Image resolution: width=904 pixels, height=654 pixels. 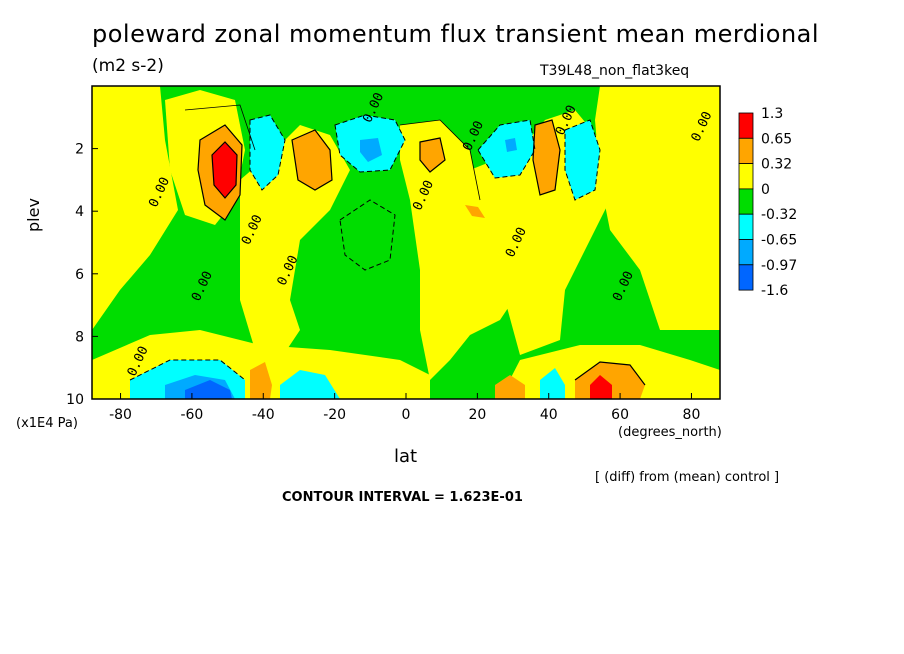 I want to click on contour-b, so click(x=224, y=170).